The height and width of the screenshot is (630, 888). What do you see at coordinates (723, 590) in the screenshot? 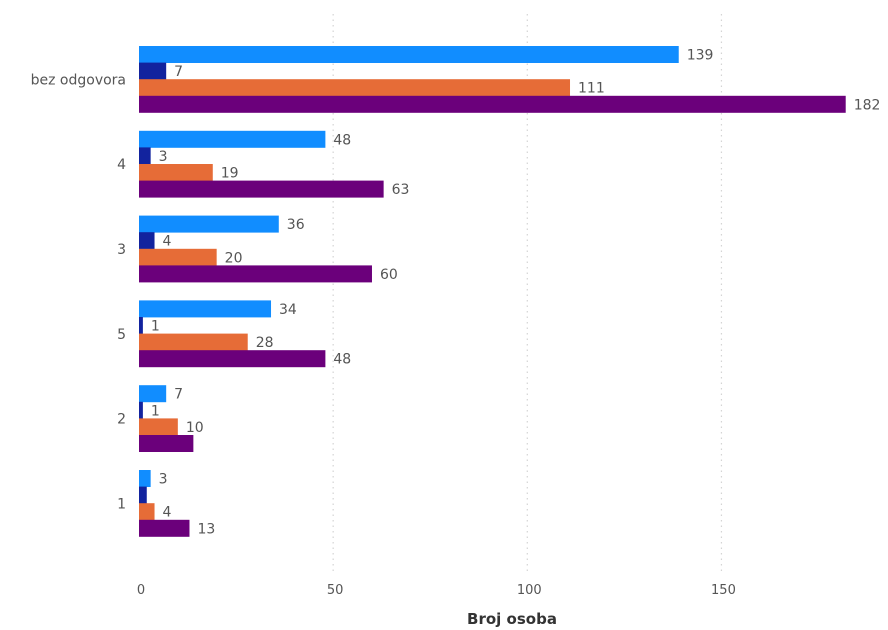
I see `x-tick-label: 150` at bounding box center [723, 590].